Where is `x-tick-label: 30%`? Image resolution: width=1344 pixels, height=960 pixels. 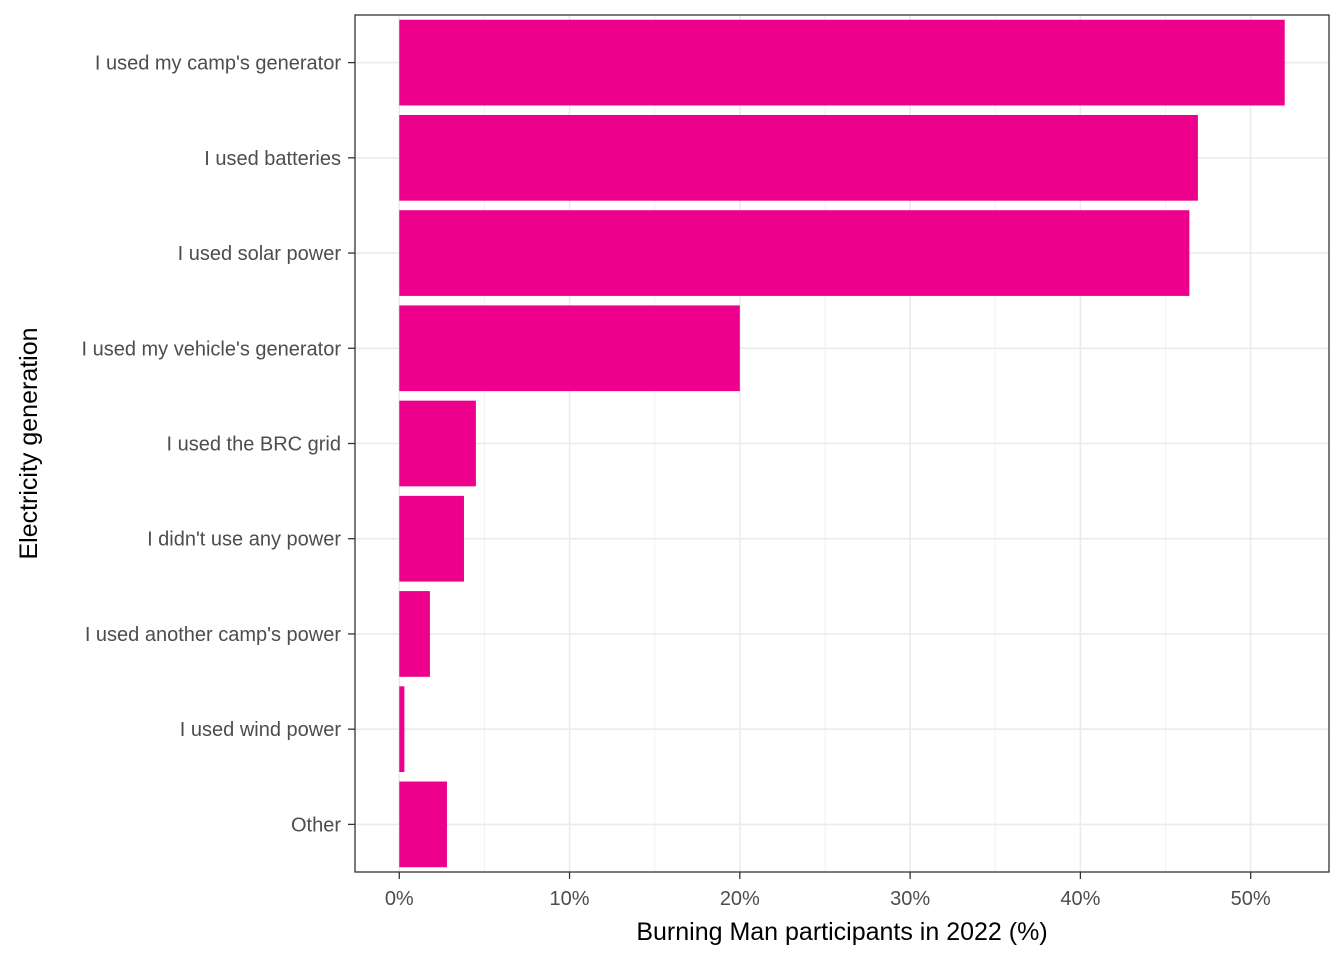 x-tick-label: 30% is located at coordinates (910, 899).